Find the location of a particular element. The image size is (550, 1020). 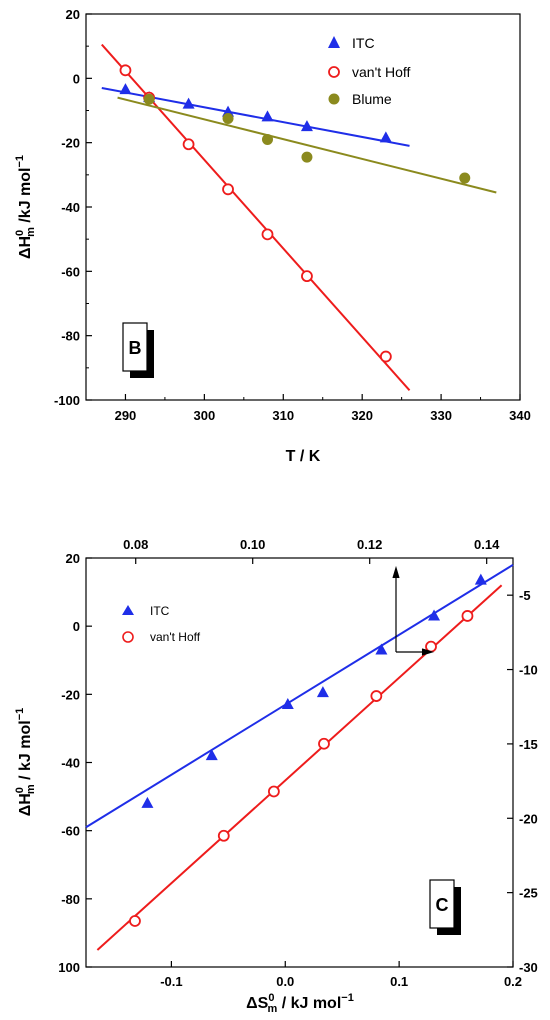

top-x-tick-label: 0.12 is located at coordinates (369, 544).